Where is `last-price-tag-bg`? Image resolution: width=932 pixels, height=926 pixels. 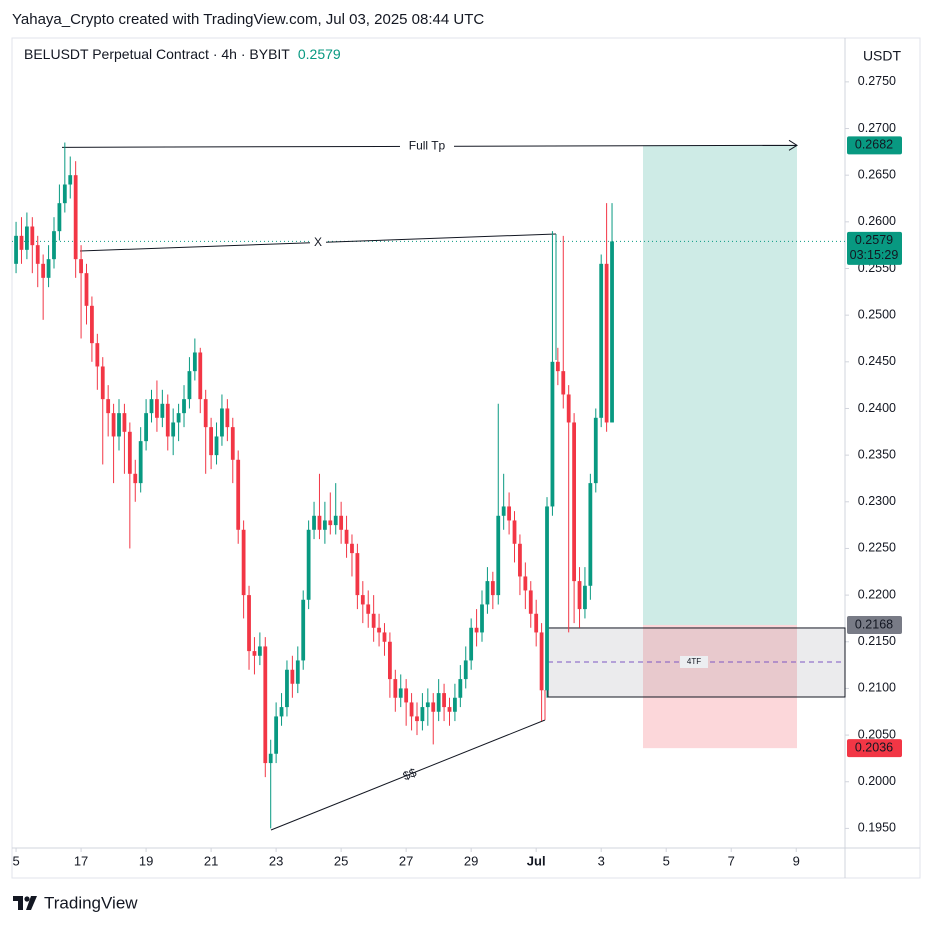 last-price-tag-bg is located at coordinates (874, 248).